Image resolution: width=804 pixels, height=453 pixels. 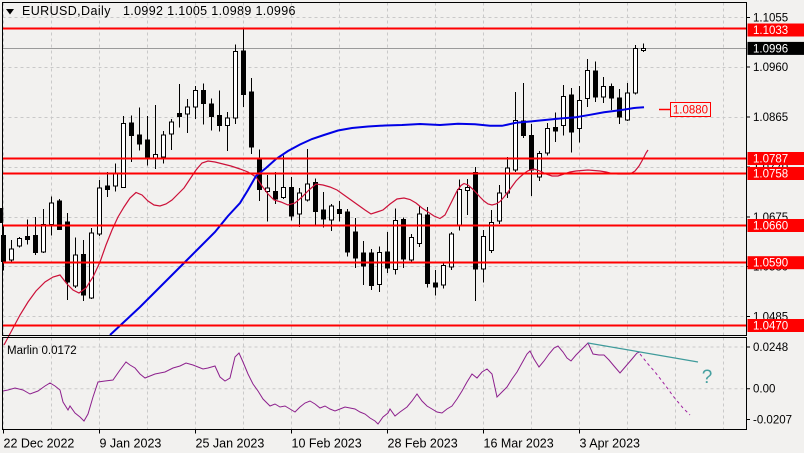 What do you see at coordinates (770, 227) in the screenshot?
I see `svg-text: 1.0660` at bounding box center [770, 227].